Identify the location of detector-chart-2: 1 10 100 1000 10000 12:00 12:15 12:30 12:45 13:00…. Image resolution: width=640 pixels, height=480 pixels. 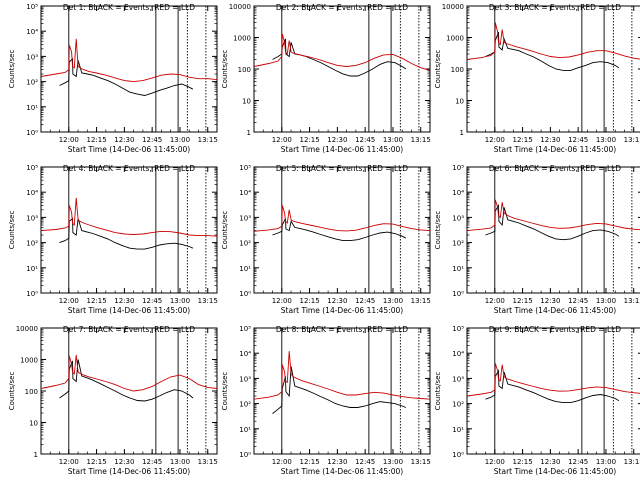
(326, 78).